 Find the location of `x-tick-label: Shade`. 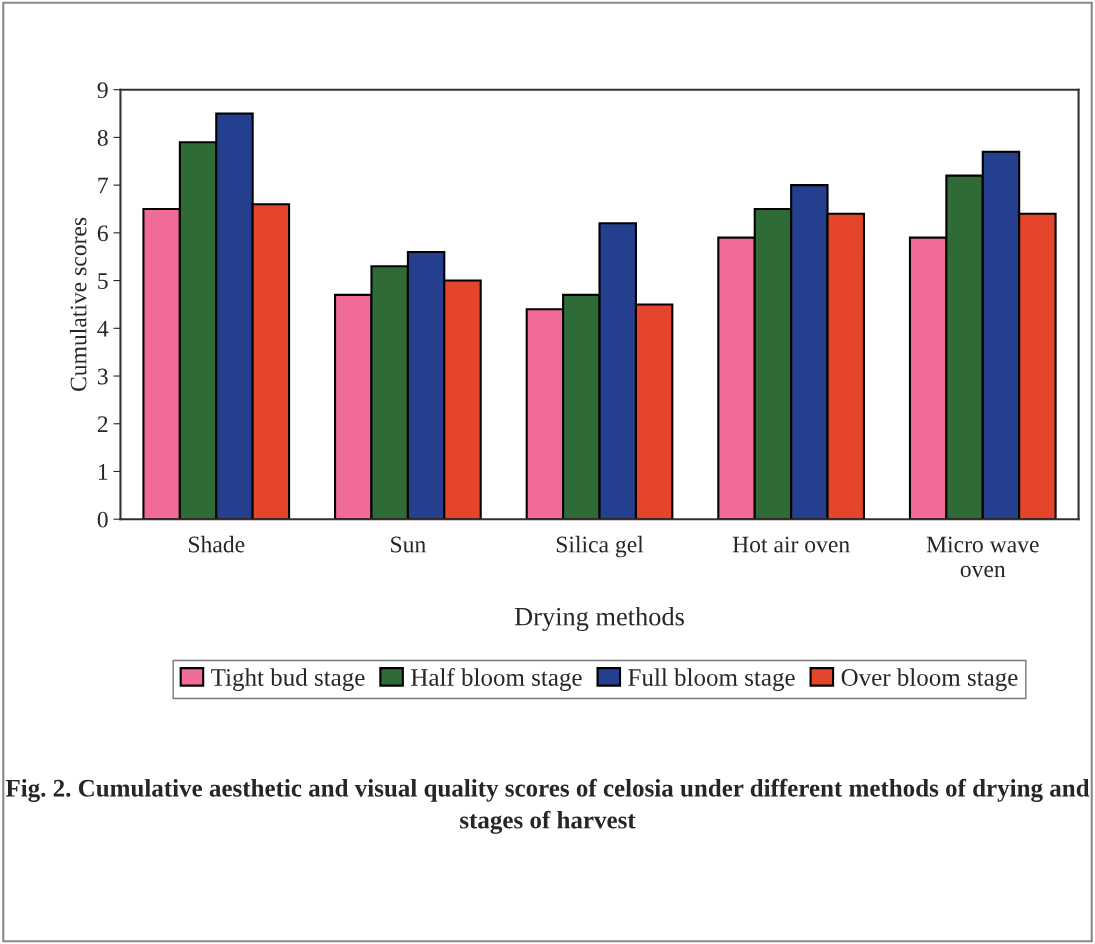

x-tick-label: Shade is located at coordinates (216, 544).